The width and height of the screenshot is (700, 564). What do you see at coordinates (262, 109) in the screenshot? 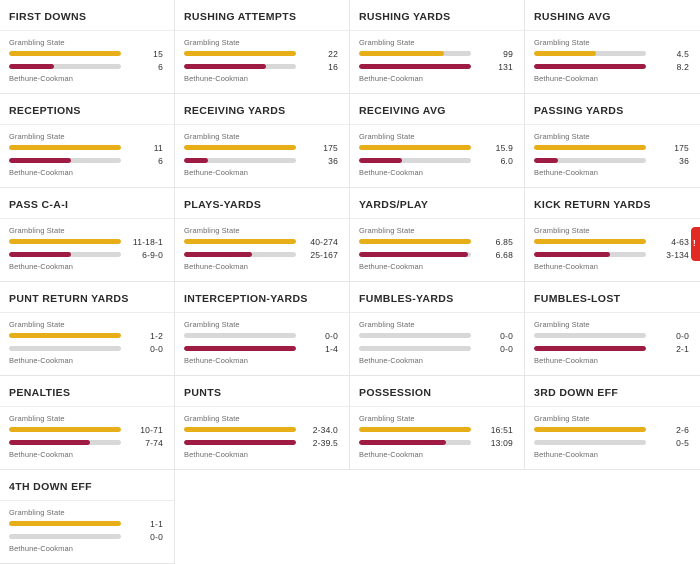
I see `stat-card-title: RECEIVING YARDS` at bounding box center [262, 109].